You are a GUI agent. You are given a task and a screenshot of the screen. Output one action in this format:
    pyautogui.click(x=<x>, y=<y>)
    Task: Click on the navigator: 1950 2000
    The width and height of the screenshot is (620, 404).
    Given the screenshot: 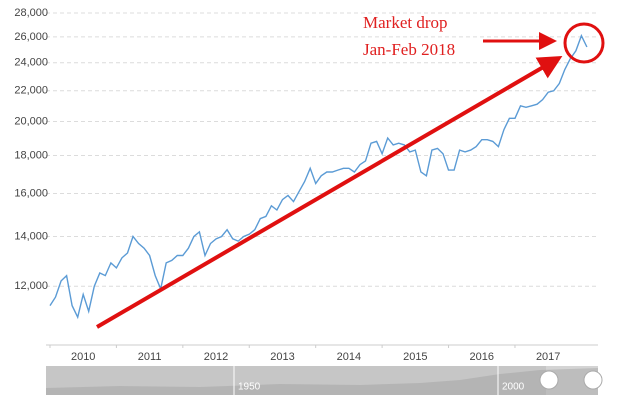 What is the action you would take?
    pyautogui.click(x=324, y=380)
    